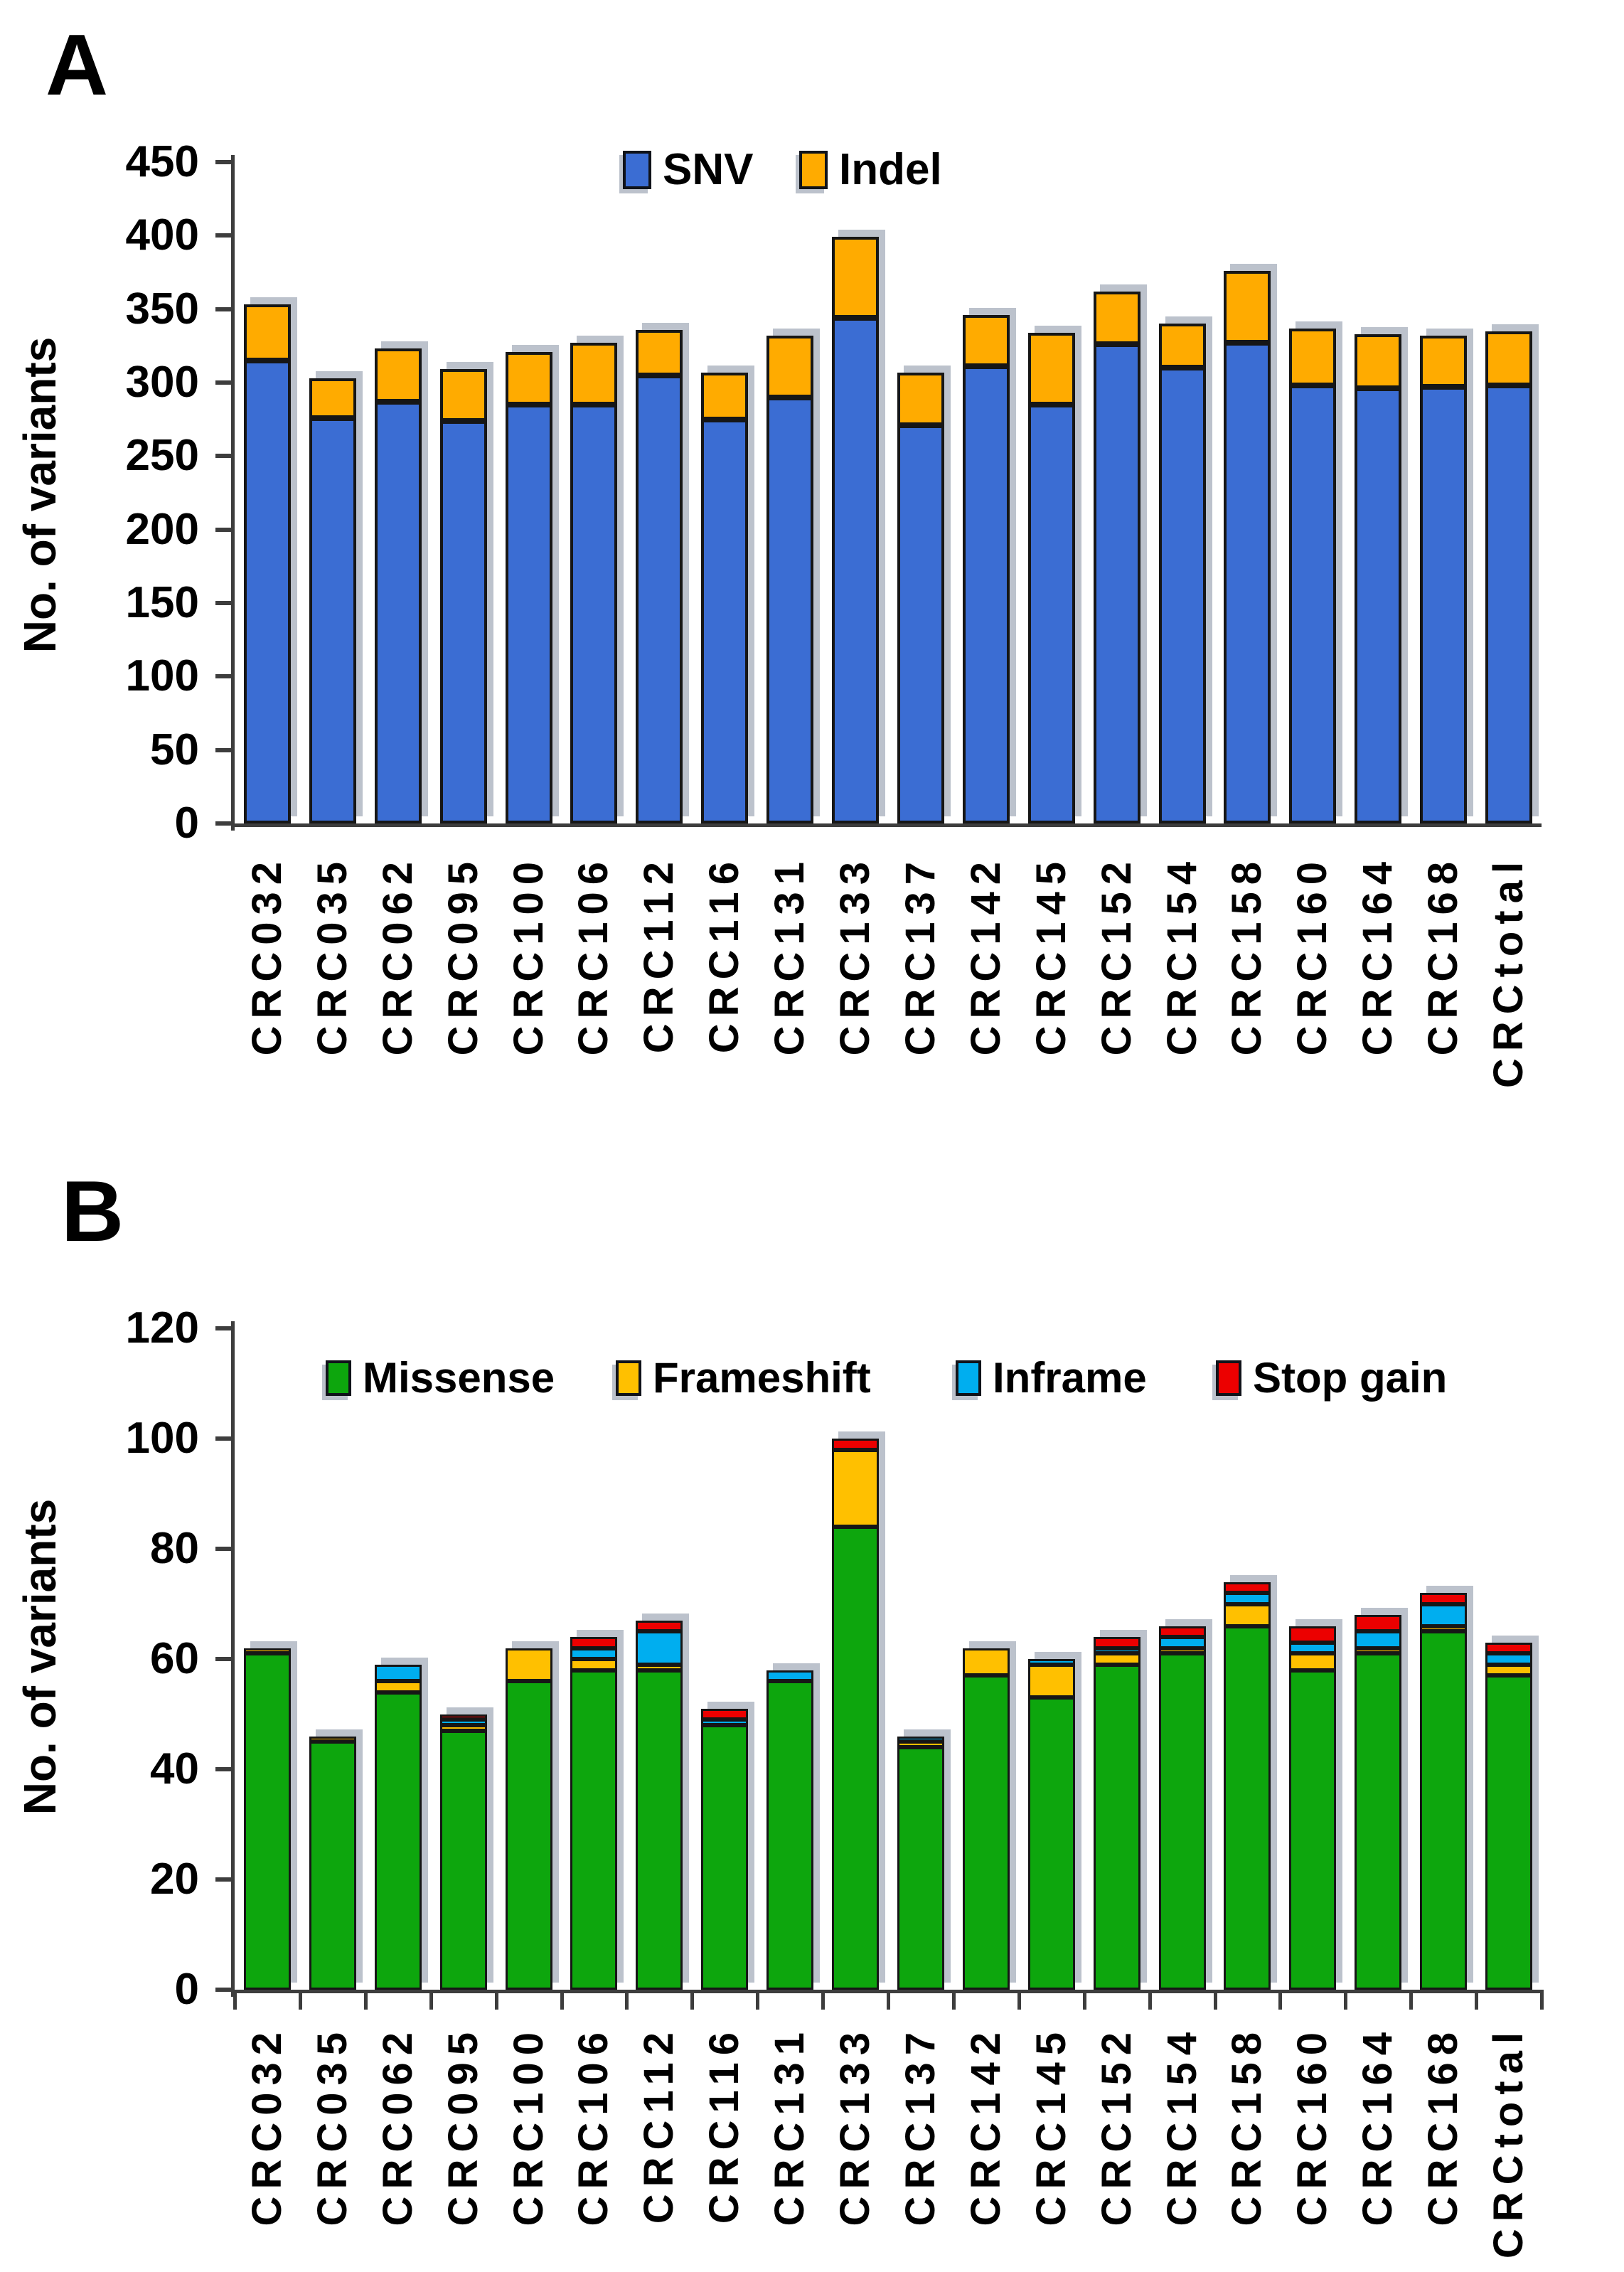  What do you see at coordinates (724, 2124) in the screenshot?
I see `x-category-label: CRC116` at bounding box center [724, 2124].